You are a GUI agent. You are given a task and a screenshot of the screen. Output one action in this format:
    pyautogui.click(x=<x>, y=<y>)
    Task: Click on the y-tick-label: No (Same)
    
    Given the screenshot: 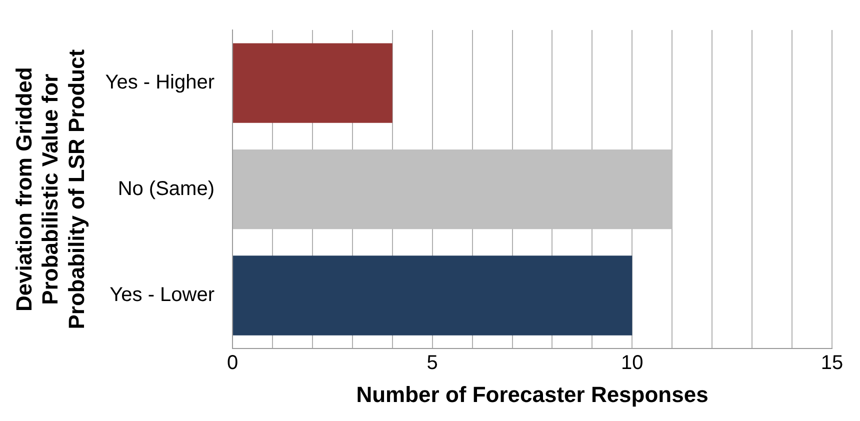 What is the action you would take?
    pyautogui.click(x=166, y=189)
    